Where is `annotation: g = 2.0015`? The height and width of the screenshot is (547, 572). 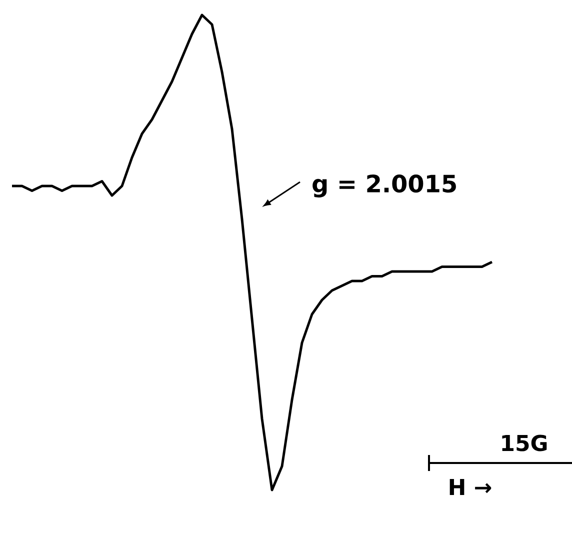 annotation: g = 2.0015 is located at coordinates (384, 186).